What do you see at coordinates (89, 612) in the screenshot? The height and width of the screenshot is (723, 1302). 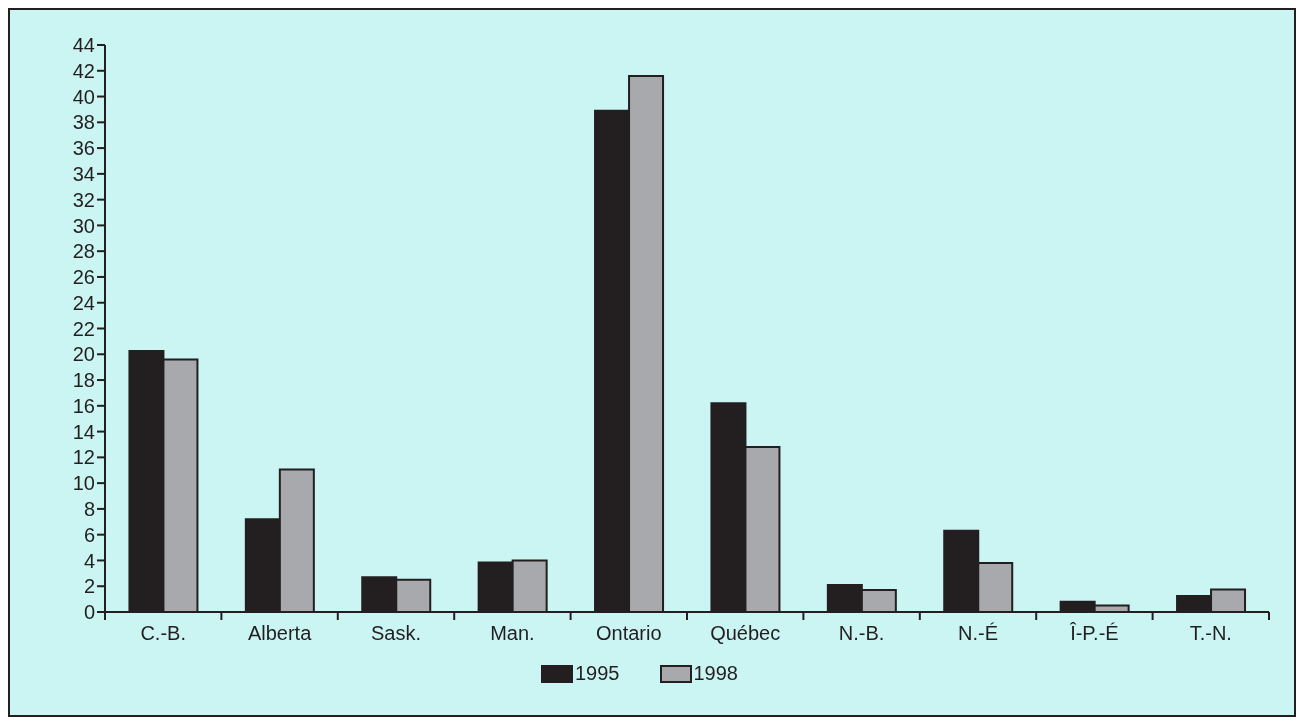 I see `y-tick-label: 0` at bounding box center [89, 612].